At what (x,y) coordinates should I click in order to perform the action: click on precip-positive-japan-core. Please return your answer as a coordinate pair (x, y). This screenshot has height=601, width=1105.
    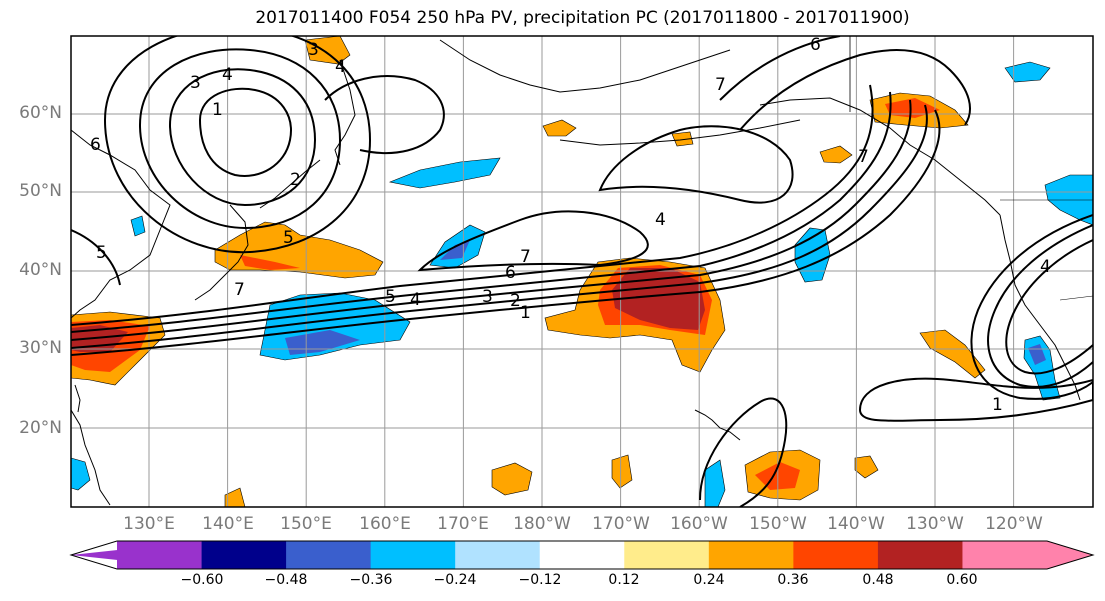
    Looking at the image, I should click on (270, 262).